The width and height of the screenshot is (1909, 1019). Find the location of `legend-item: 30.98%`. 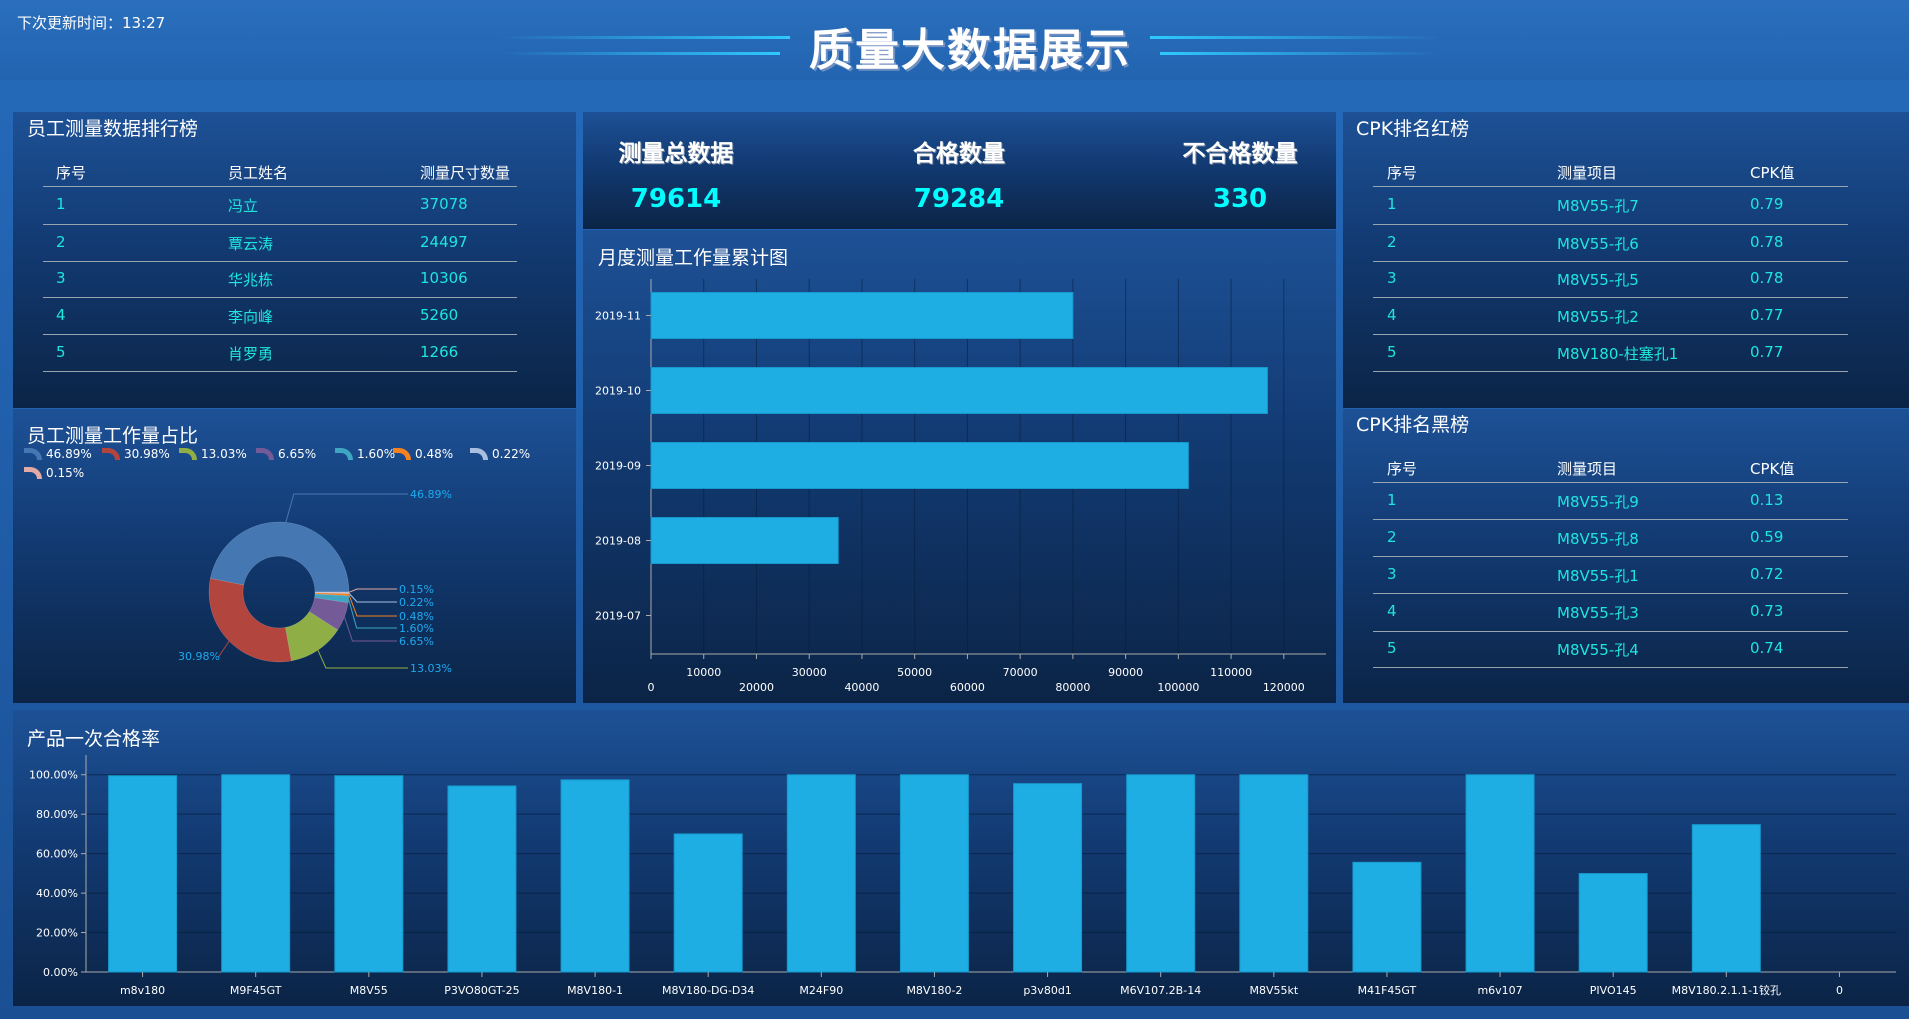

legend-item: 30.98% is located at coordinates (136, 454).